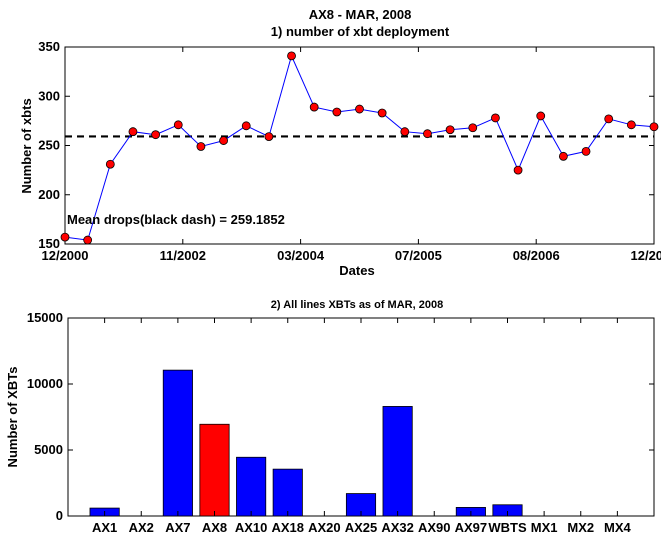 The image size is (661, 536). What do you see at coordinates (507, 527) in the screenshot?
I see `category-label: WBTS` at bounding box center [507, 527].